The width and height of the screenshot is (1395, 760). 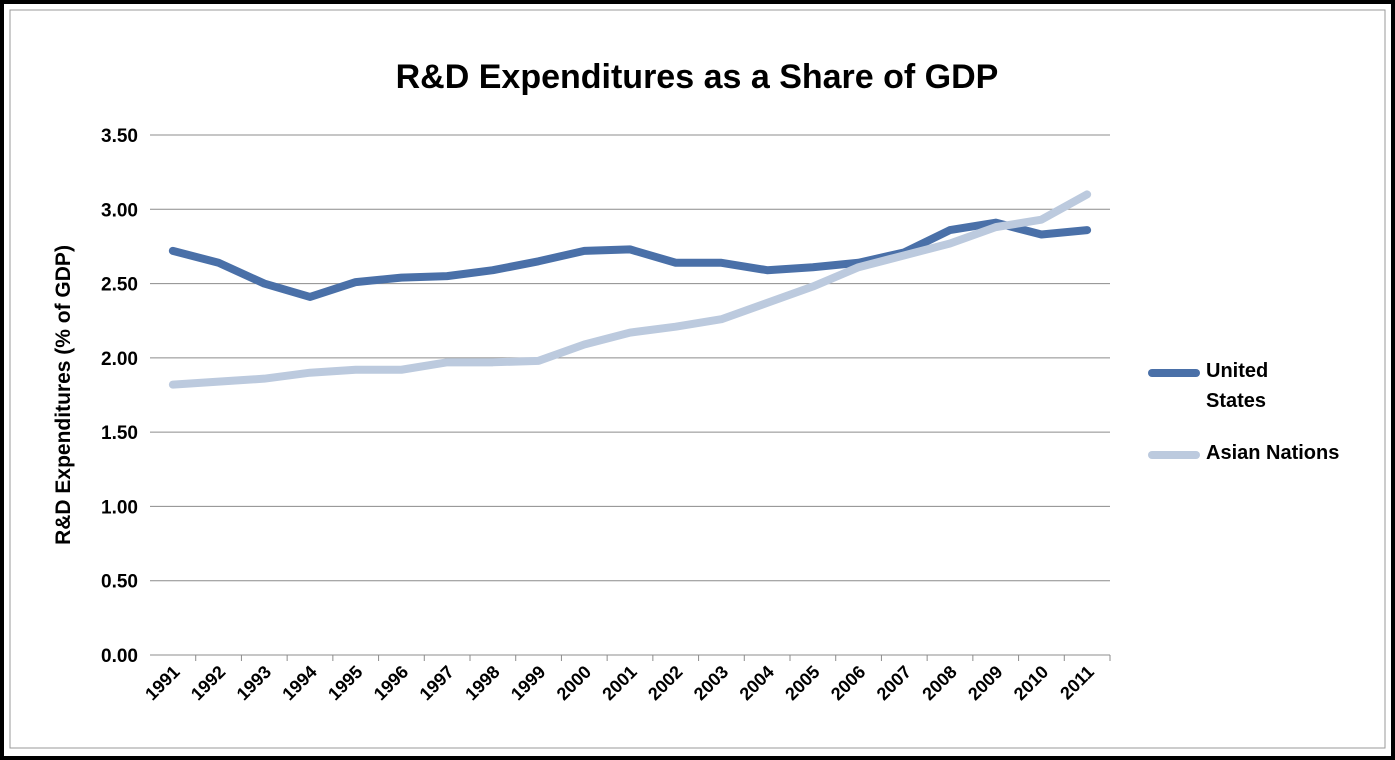 What do you see at coordinates (1273, 453) in the screenshot?
I see `legend-label: Asian Nations` at bounding box center [1273, 453].